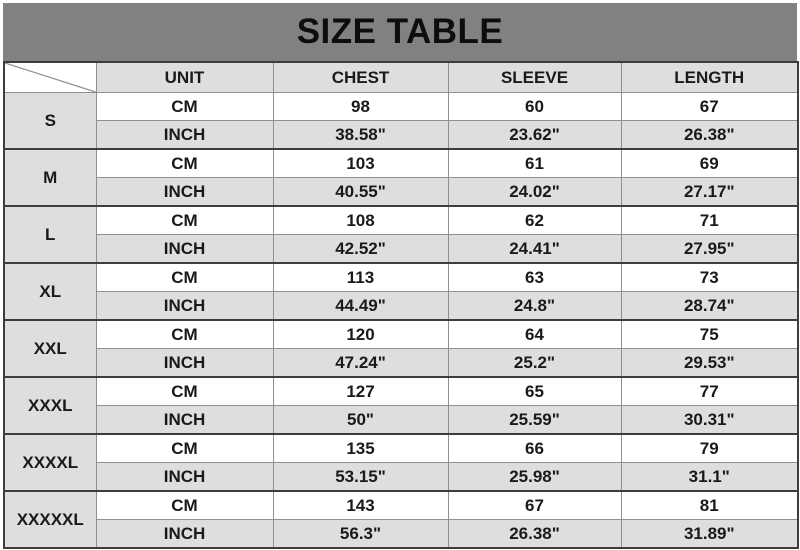  I want to click on chest-value: 50", so click(360, 420).